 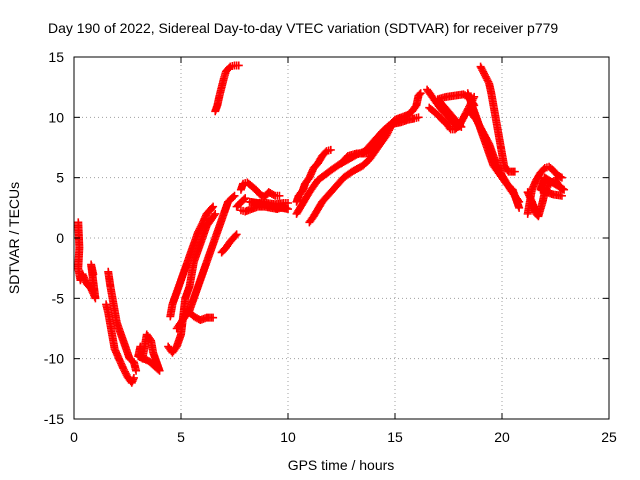 What do you see at coordinates (341, 465) in the screenshot?
I see `x-axis-label: GPS time / hours` at bounding box center [341, 465].